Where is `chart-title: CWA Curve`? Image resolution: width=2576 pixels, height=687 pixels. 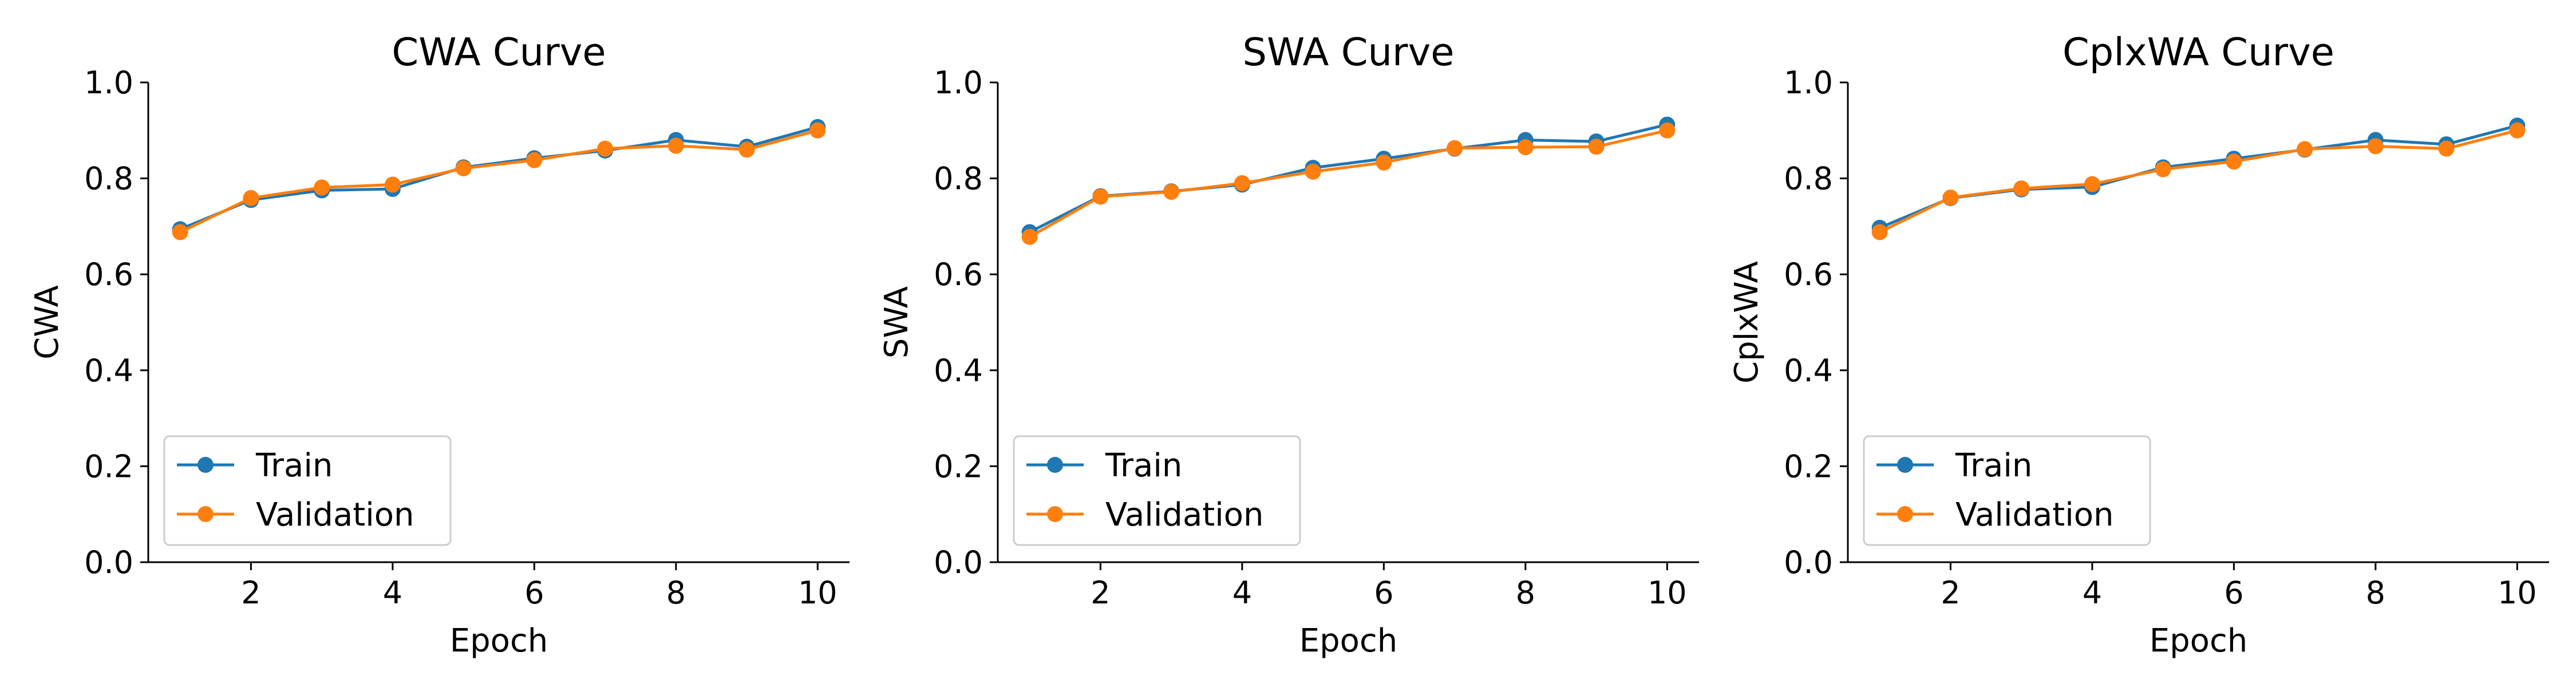 chart-title: CWA Curve is located at coordinates (499, 52).